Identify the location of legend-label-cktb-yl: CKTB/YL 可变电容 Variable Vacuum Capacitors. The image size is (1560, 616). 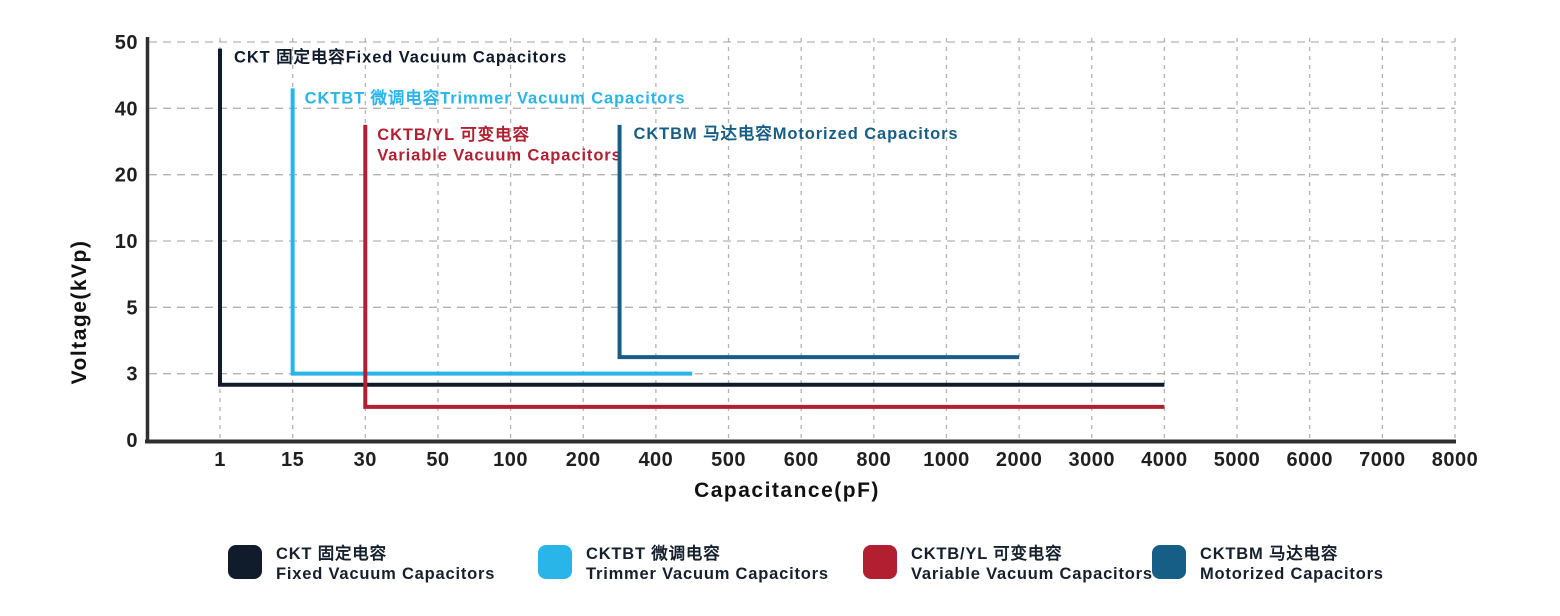
(1032, 564).